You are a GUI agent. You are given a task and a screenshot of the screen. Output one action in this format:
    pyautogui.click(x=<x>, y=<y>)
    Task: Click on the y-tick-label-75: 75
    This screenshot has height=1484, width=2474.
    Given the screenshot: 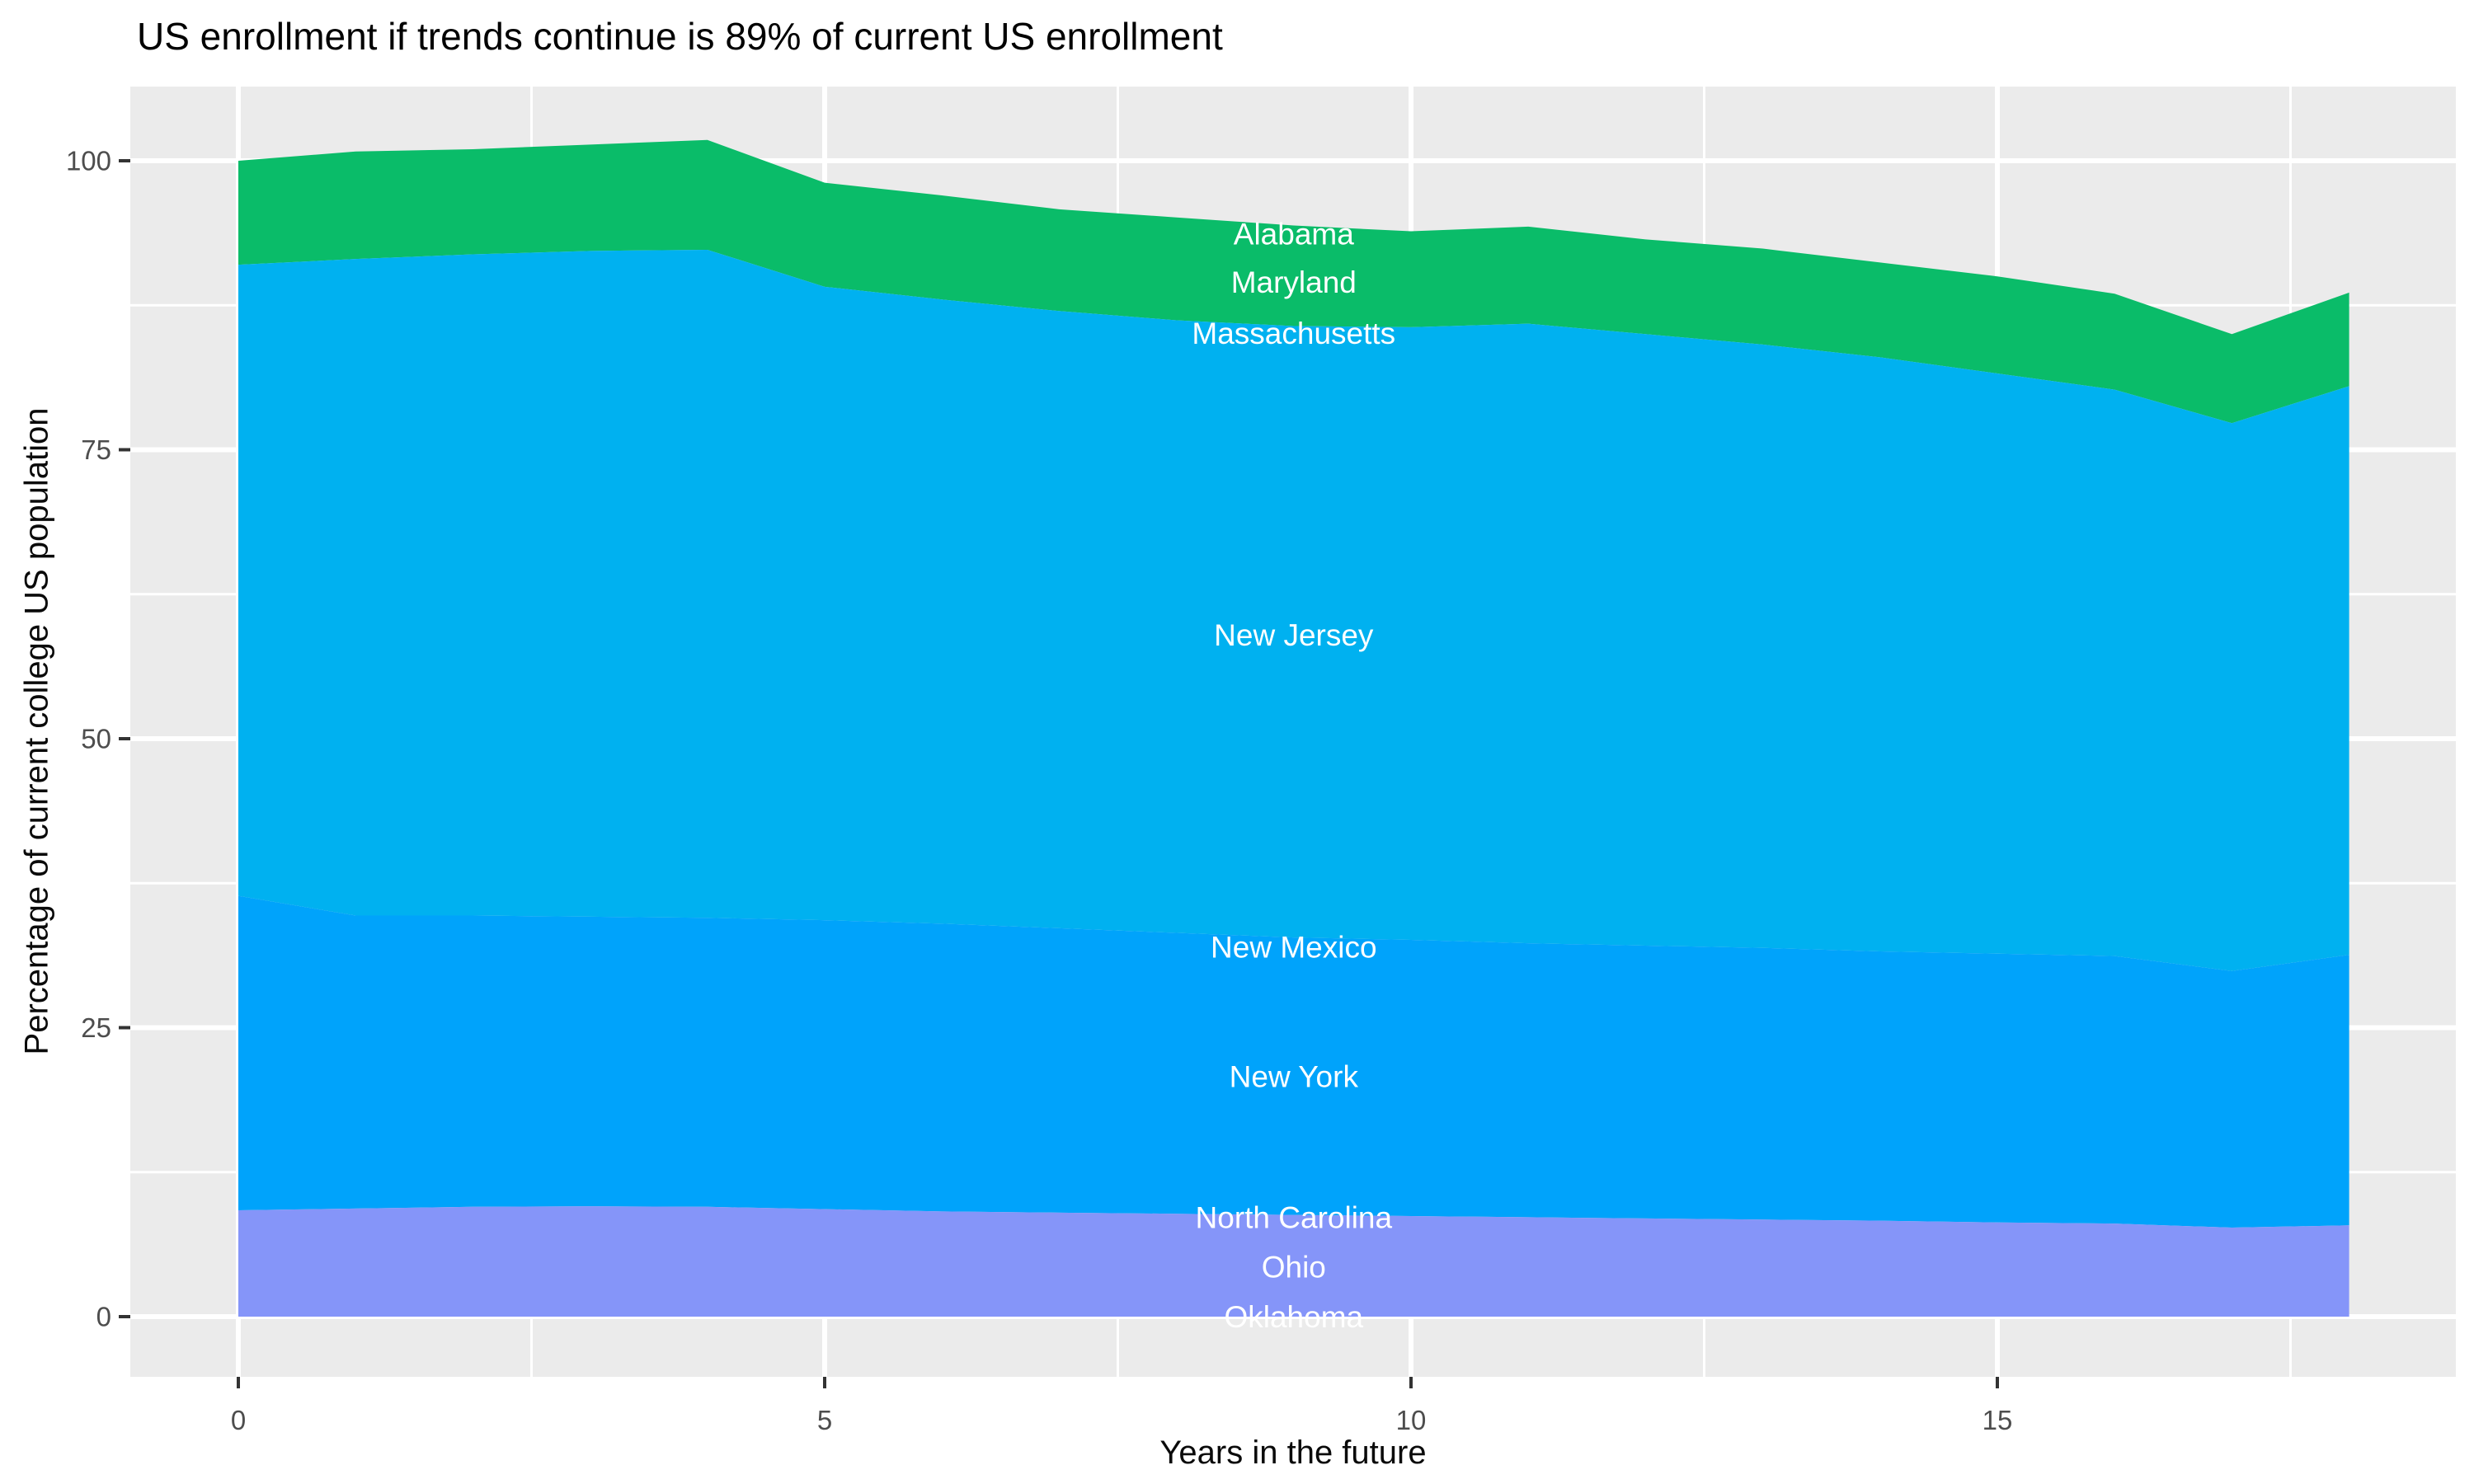 What is the action you would take?
    pyautogui.click(x=96, y=449)
    